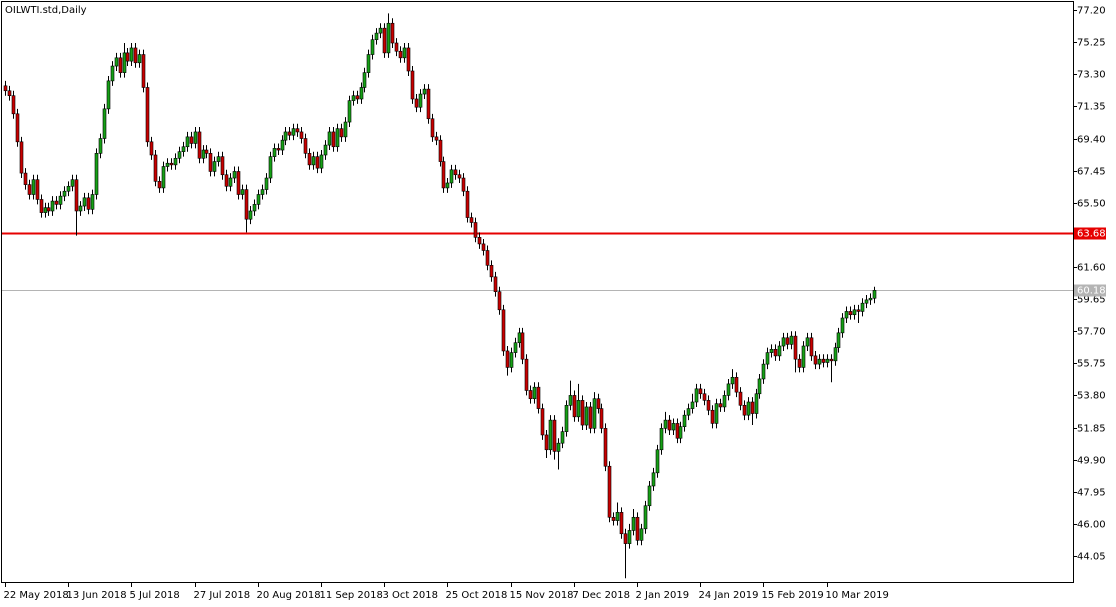 The image size is (1116, 607). What do you see at coordinates (729, 595) in the screenshot?
I see `x-tick-label: 24 Jan 2019` at bounding box center [729, 595].